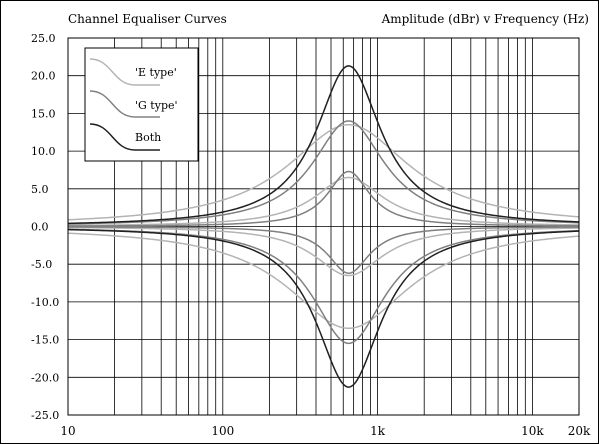 The width and height of the screenshot is (599, 444). What do you see at coordinates (124, 72) in the screenshot?
I see `legend-swatch-e-type` at bounding box center [124, 72].